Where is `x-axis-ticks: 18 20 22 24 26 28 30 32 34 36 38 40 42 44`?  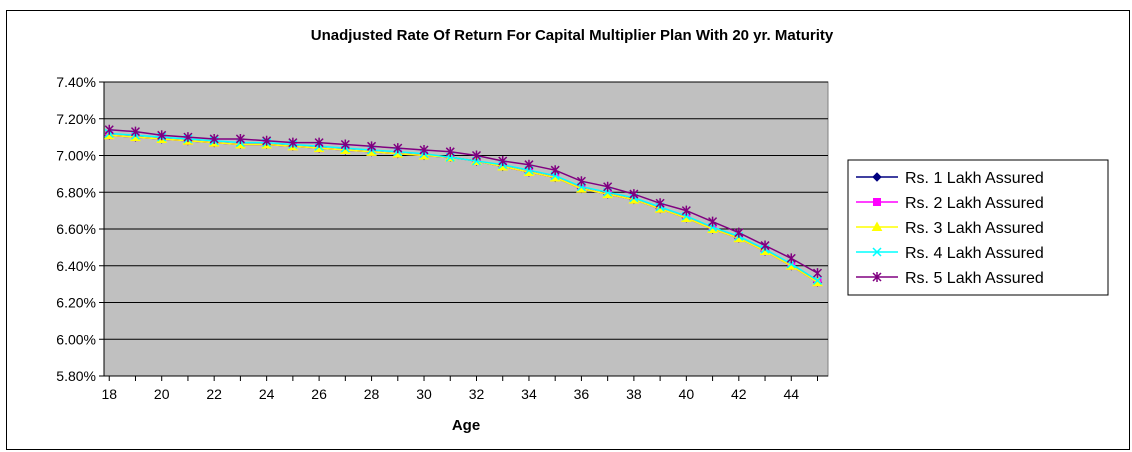
x-axis-ticks: 18 20 22 24 26 28 30 32 34 36 38 40 42 44 is located at coordinates (460, 389).